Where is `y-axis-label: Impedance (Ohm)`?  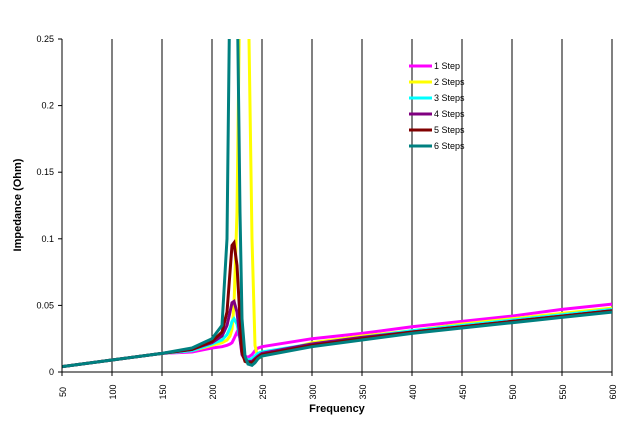 y-axis-label: Impedance (Ohm) is located at coordinates (18, 204).